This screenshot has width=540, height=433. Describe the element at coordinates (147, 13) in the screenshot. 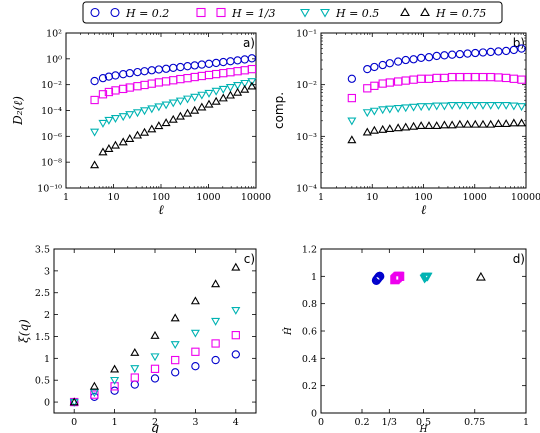

I see `legend-label: H = 0.2` at that location.